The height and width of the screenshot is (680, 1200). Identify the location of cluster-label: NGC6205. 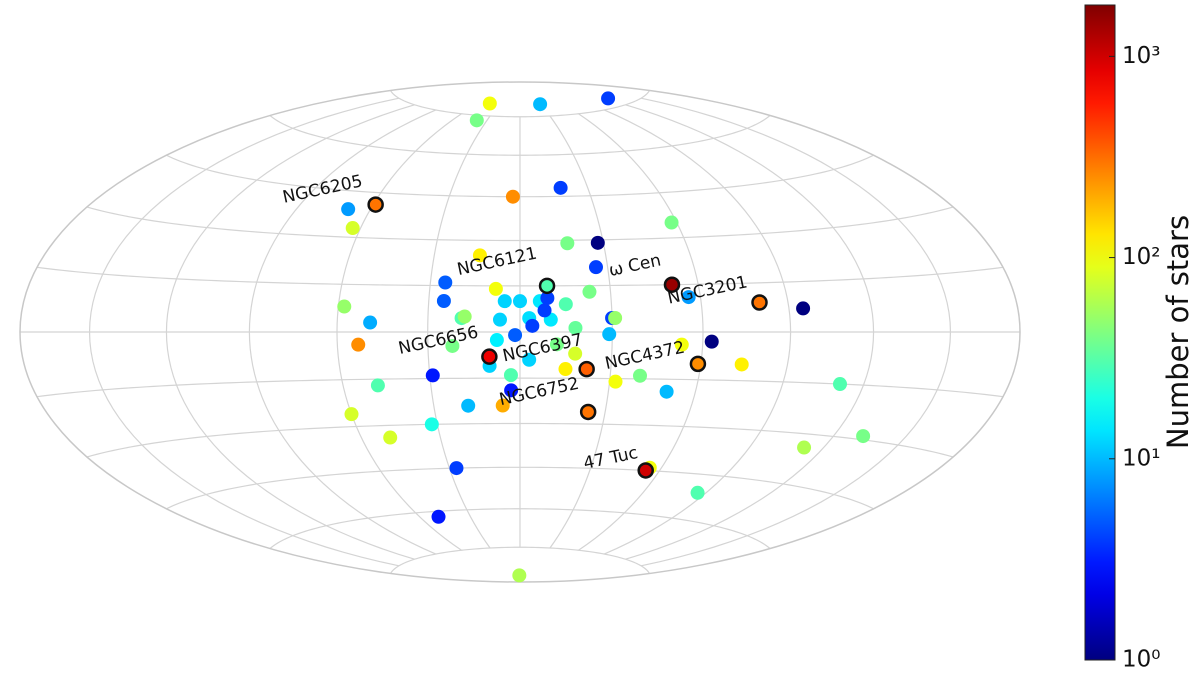
(322, 189).